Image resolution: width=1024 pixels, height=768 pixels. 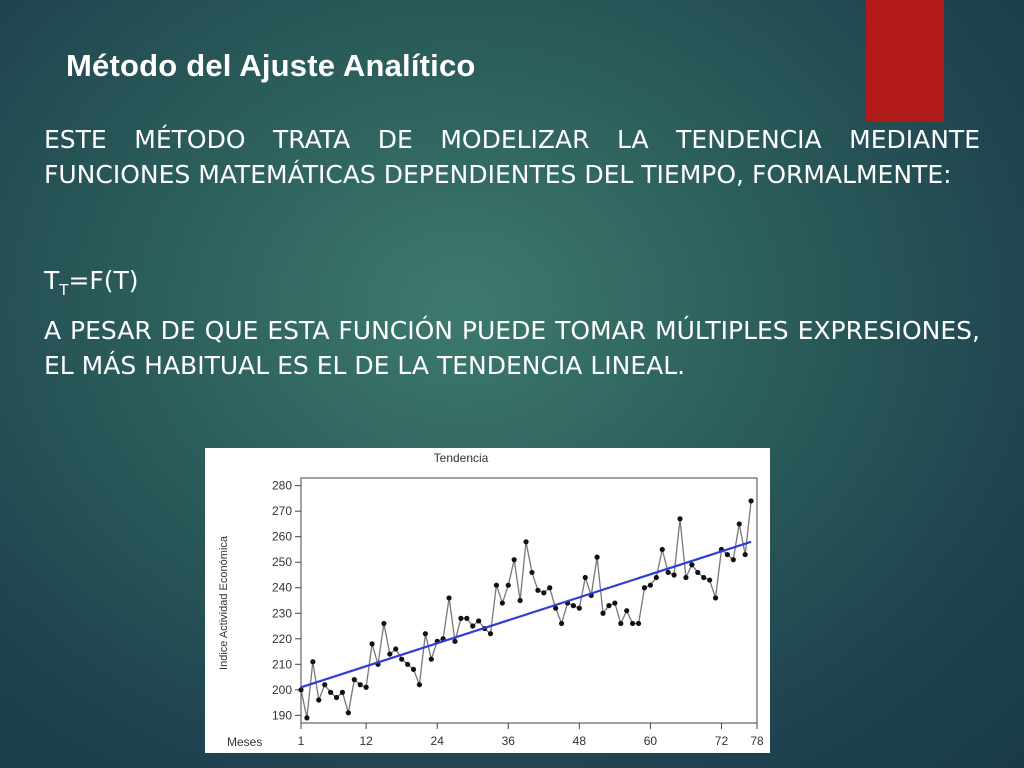 I want to click on y-tick-label: 270, so click(x=282, y=511).